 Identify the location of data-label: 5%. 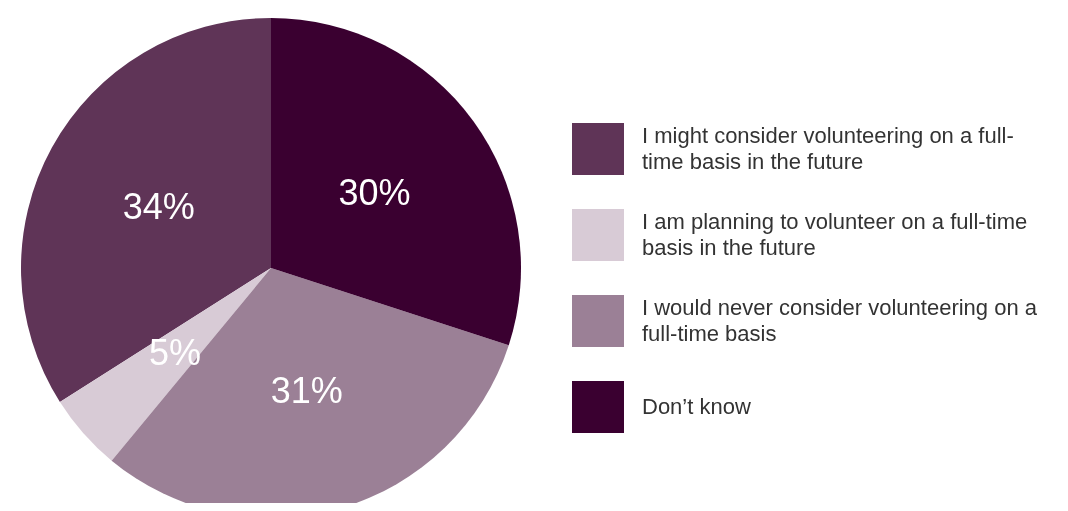
(174, 353).